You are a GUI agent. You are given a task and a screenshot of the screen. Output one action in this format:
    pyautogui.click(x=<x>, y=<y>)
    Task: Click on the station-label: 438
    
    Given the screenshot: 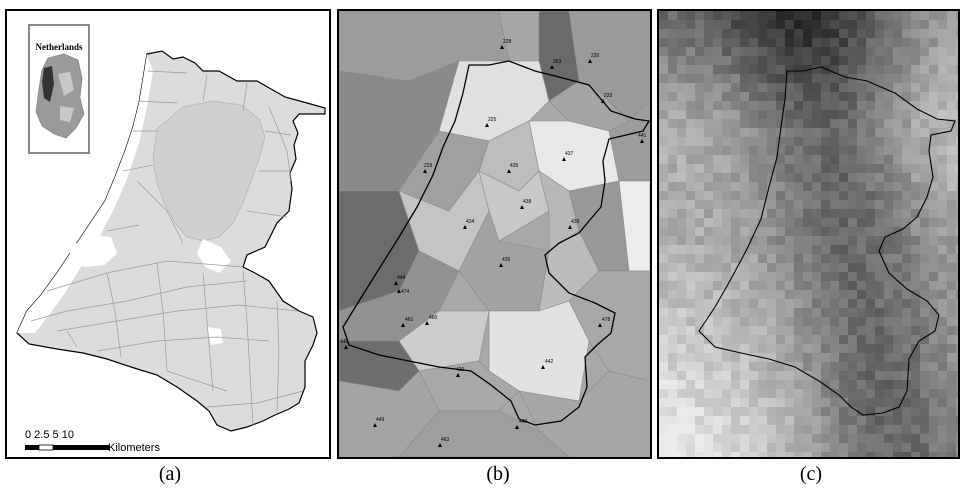 What is the action you would take?
    pyautogui.click(x=527, y=202)
    